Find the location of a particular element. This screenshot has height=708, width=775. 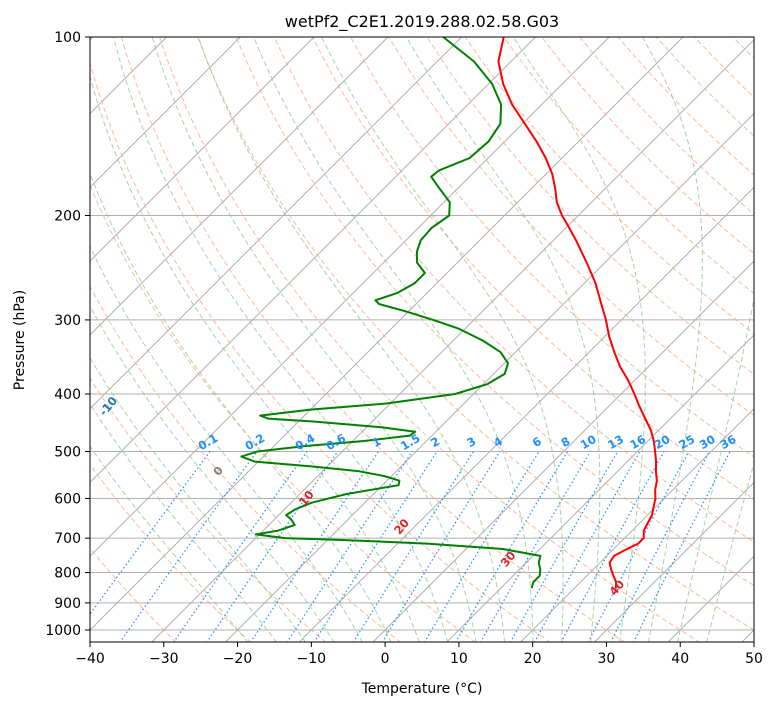

y-tick-label: 600 is located at coordinates (67, 499).